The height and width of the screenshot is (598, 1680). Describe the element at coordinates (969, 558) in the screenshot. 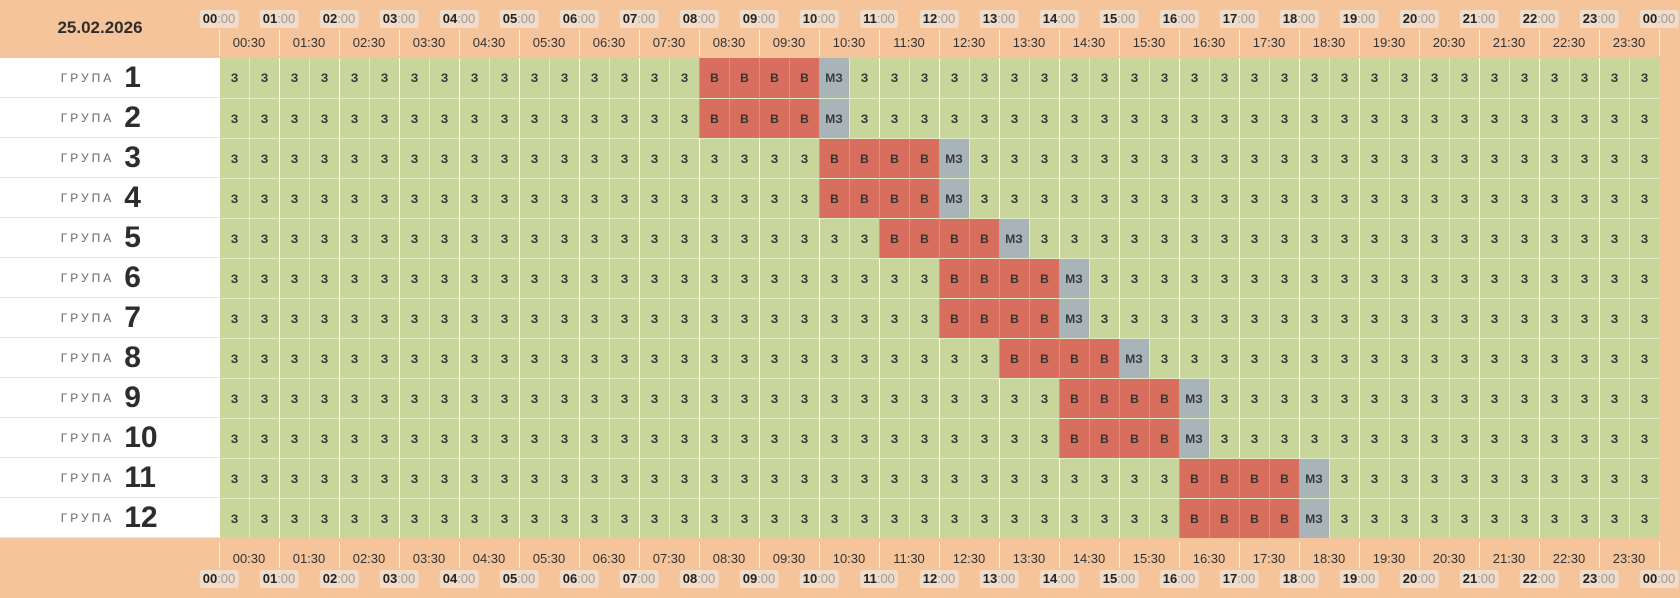

I see `half-hour-label-bottom: 12:30` at that location.